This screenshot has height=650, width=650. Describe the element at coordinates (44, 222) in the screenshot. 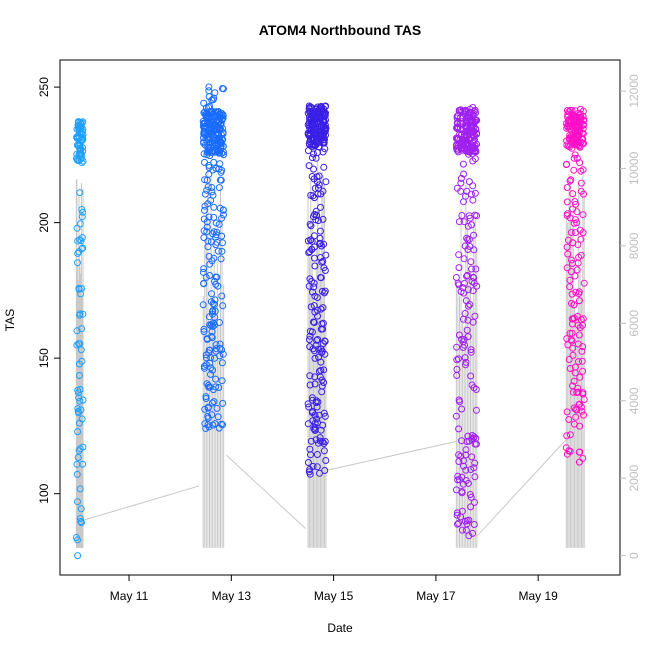

I see `y-tick-label: 200` at that location.